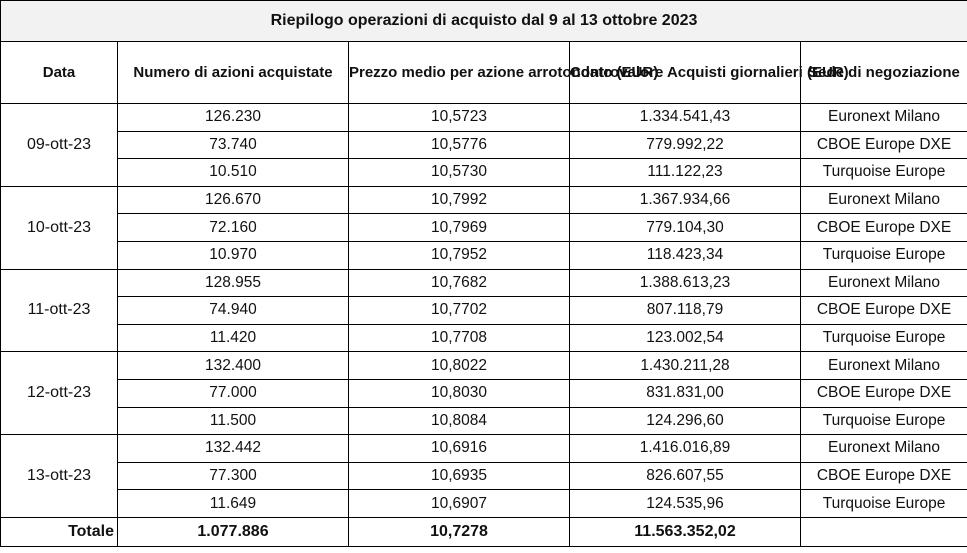  Describe the element at coordinates (459, 117) in the screenshot. I see `price-cell: 10,5723` at that location.